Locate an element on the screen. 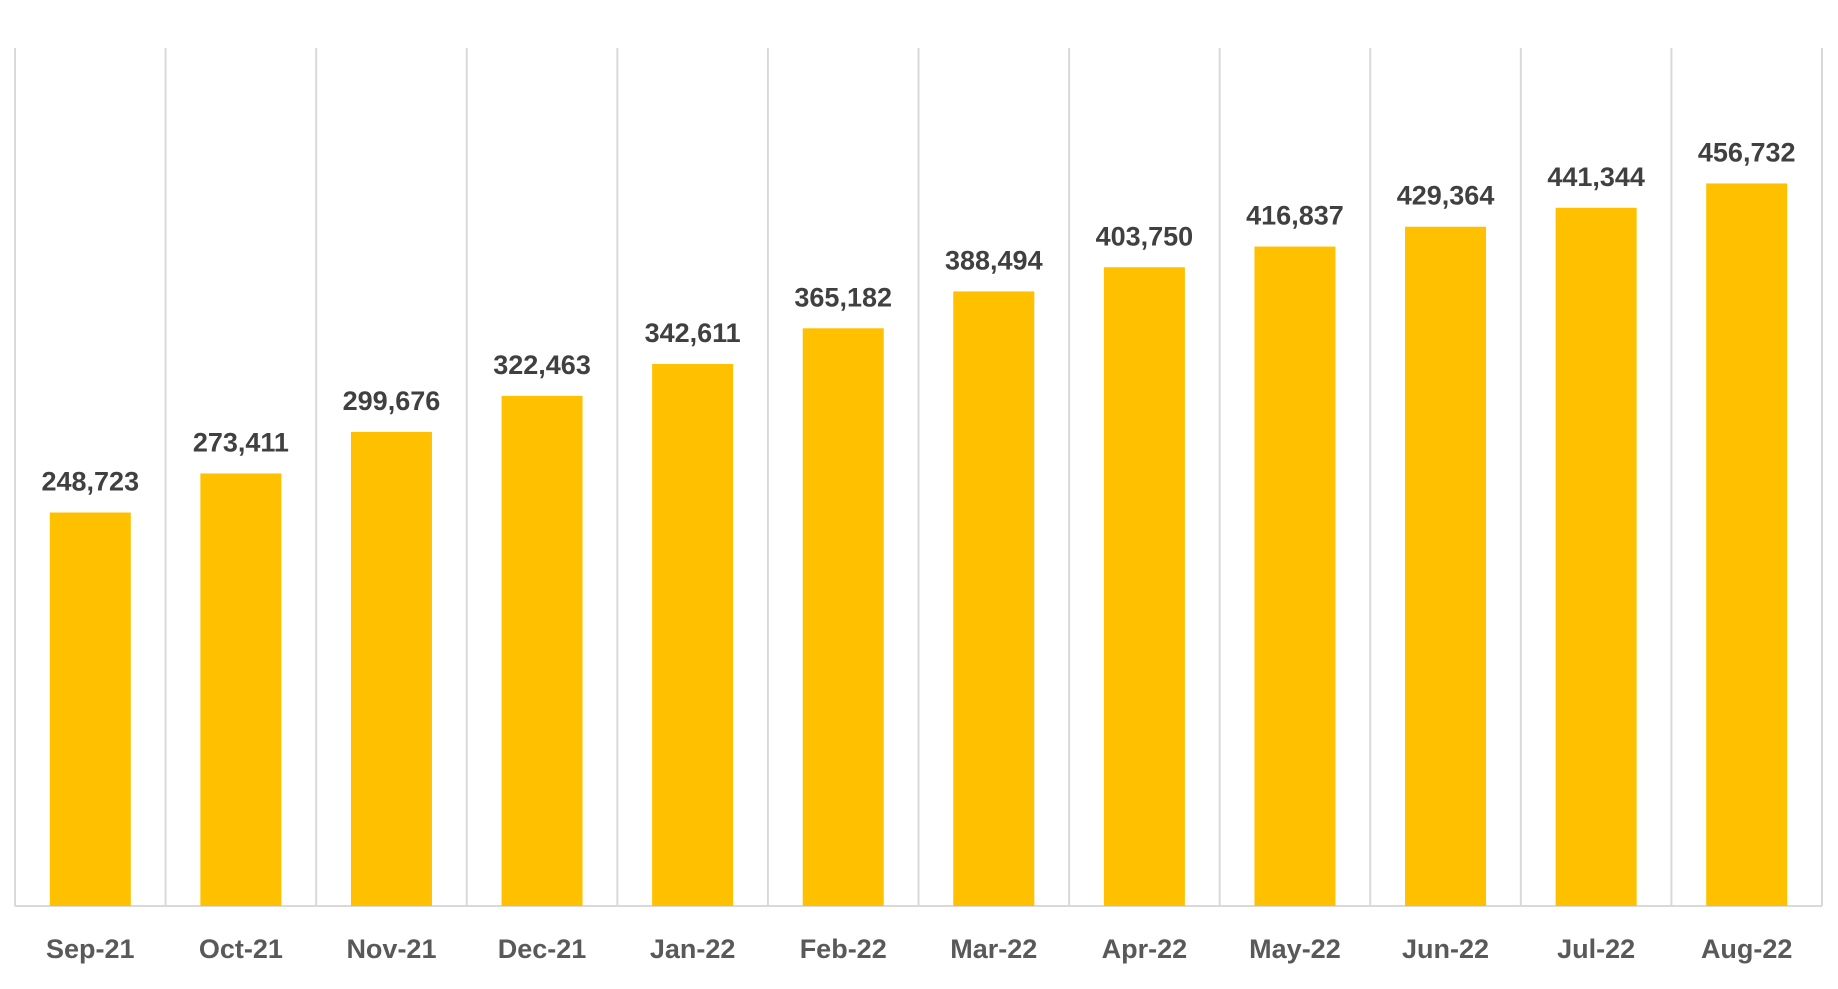 This screenshot has height=989, width=1838. data-label-may-22: 416,837 is located at coordinates (1295, 216).